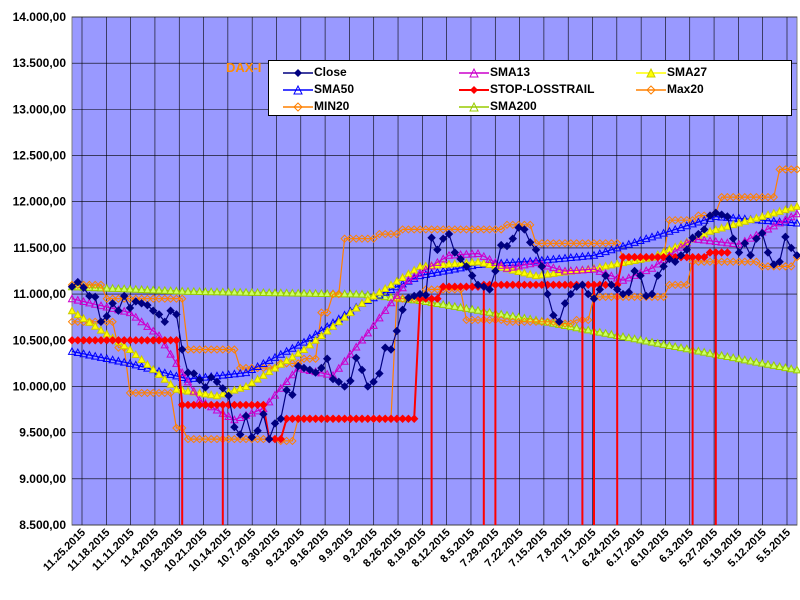  Describe the element at coordinates (510, 72) in the screenshot. I see `legend-label-sma13: SMA13` at that location.